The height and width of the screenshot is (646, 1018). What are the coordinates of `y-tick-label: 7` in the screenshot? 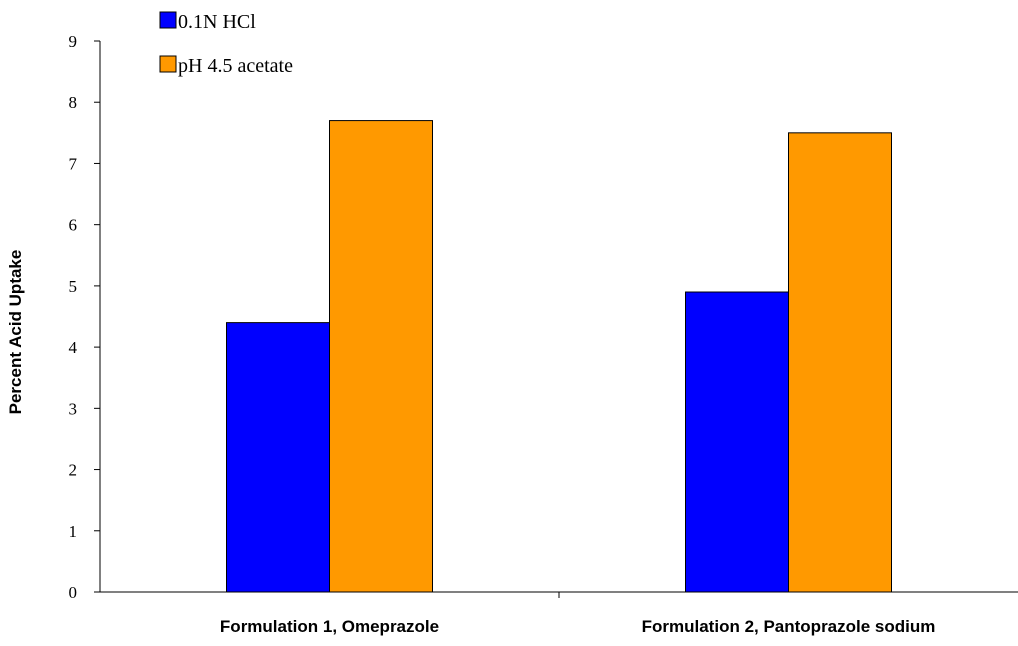 It's located at (73, 163).